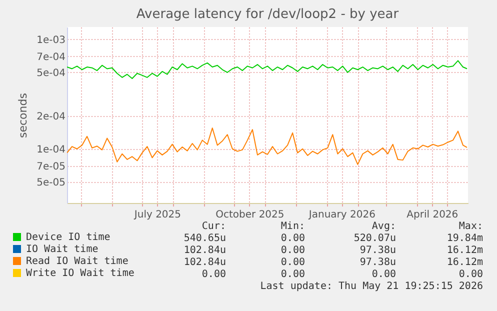 This screenshot has height=311, width=497. I want to click on y-tick-label: 2e-04, so click(51, 116).